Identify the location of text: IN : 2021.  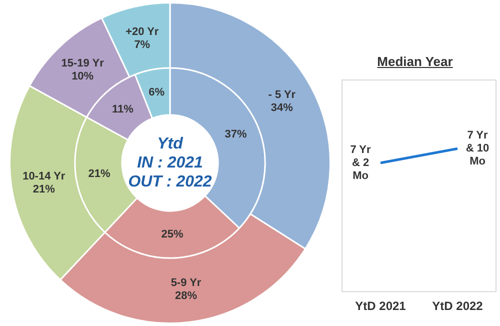
(170, 163).